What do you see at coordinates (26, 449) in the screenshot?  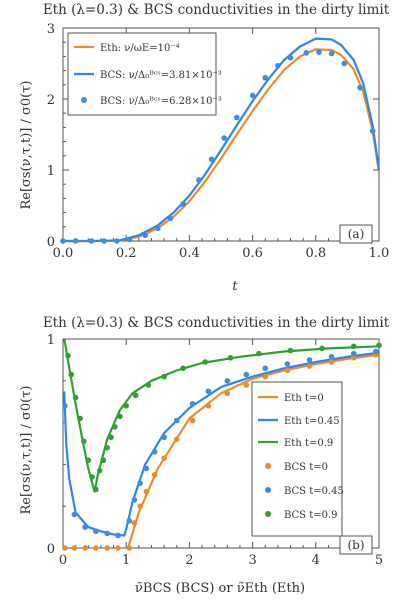 I see `panel-b-y-label-text: Re[σs(ν,τ,t)] / σ0(τ)` at bounding box center [26, 449].